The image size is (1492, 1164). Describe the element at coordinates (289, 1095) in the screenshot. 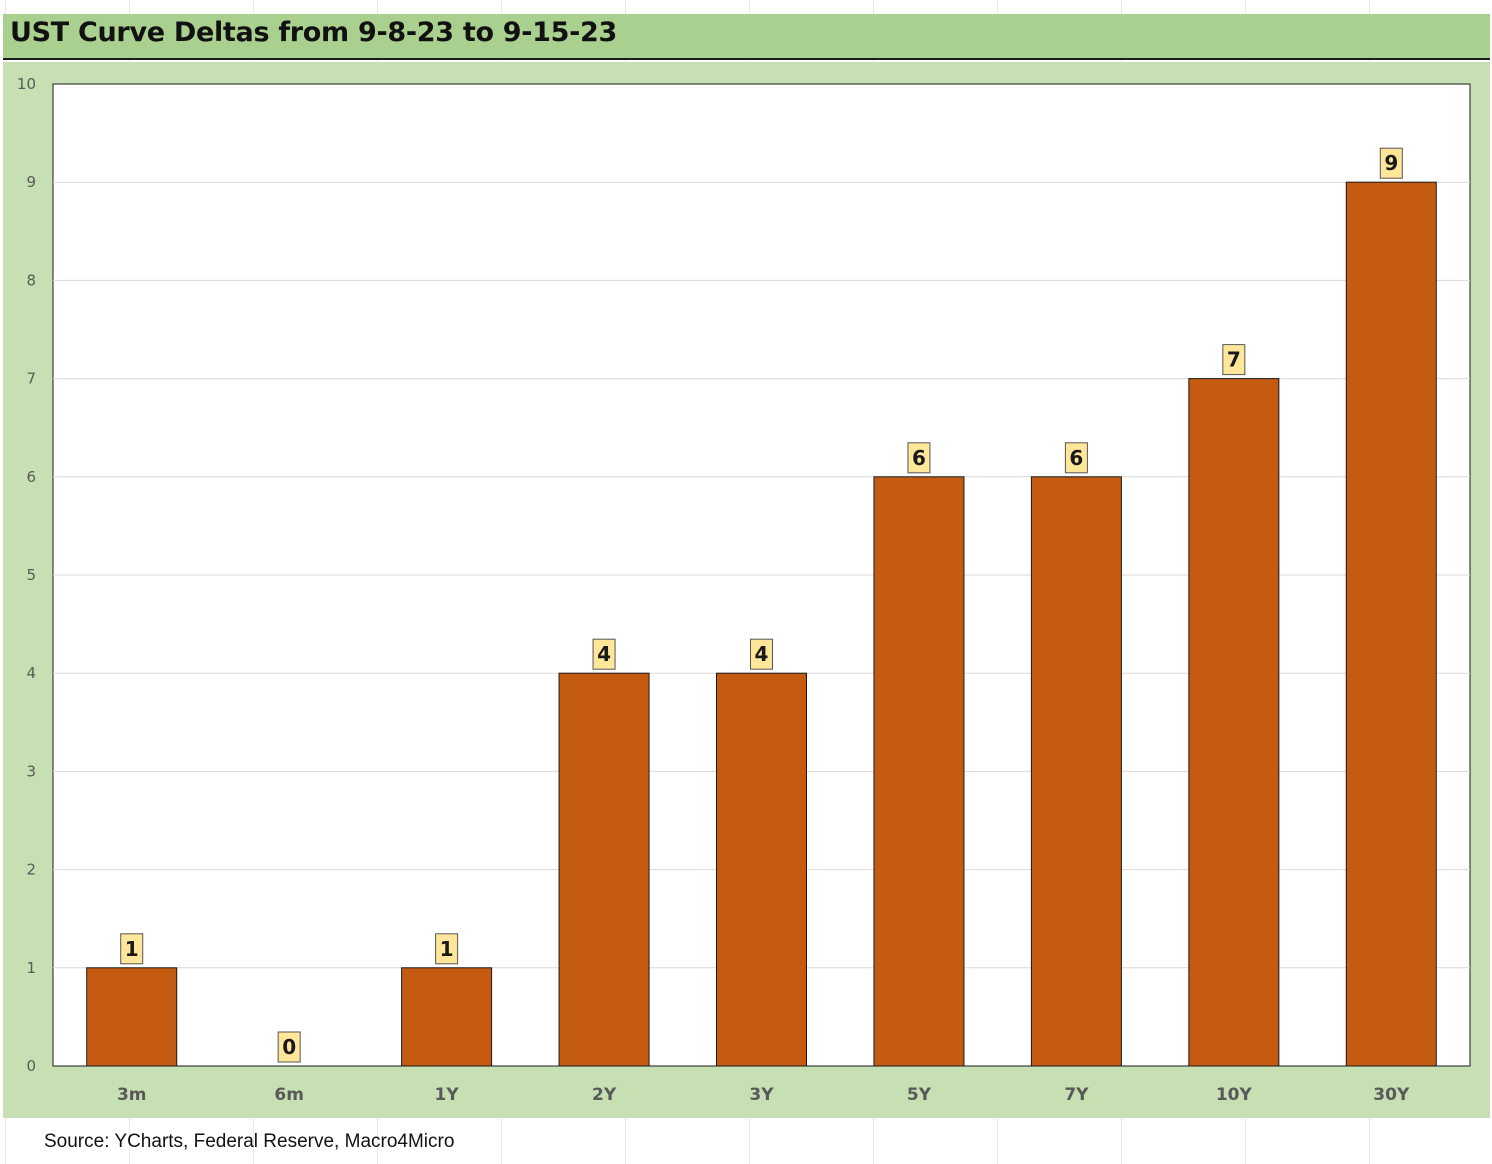

I see `x-tick-label-6m: 6m` at that location.